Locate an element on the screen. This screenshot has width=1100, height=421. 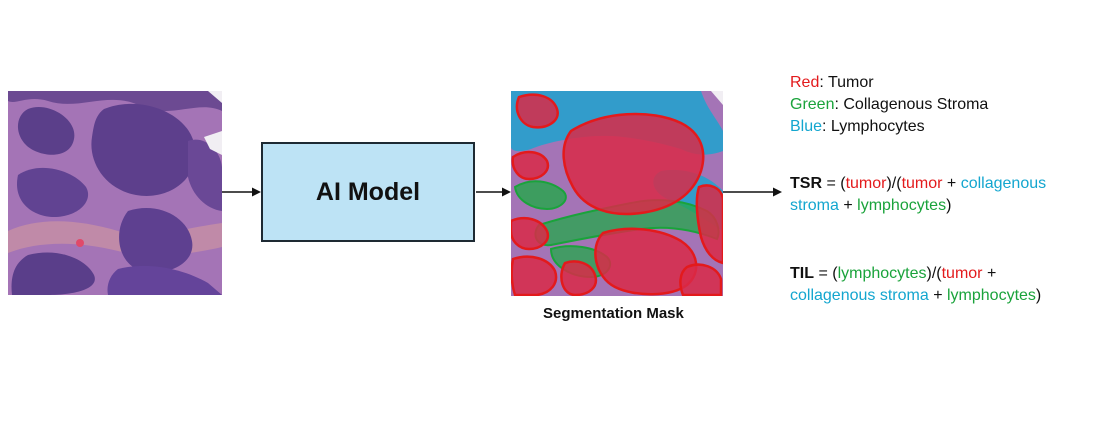
tsr-close: ) is located at coordinates (949, 205).